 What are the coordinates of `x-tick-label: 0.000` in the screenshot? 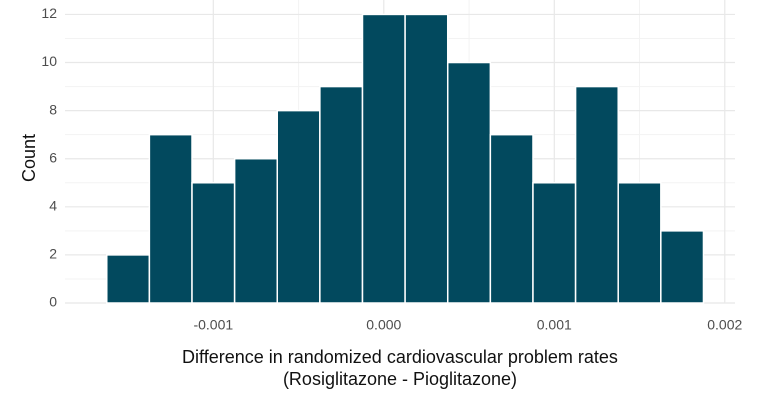 It's located at (383, 325).